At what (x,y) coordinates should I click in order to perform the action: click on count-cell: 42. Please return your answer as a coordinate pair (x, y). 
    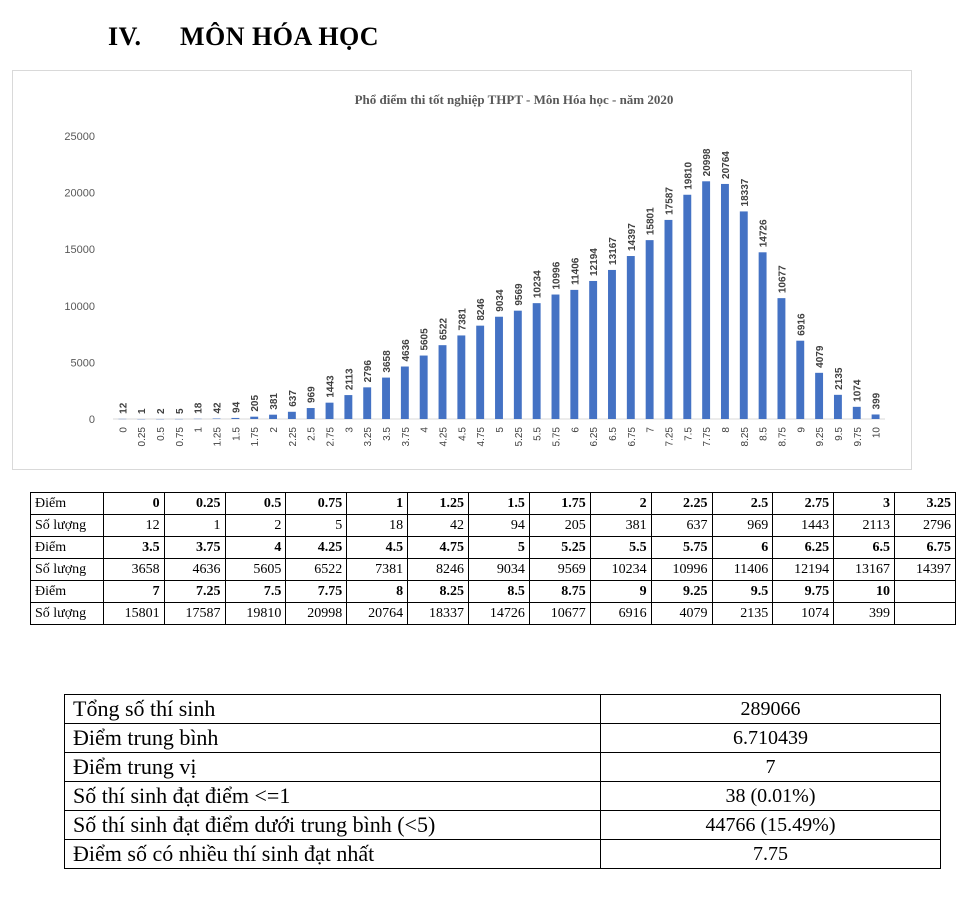
    Looking at the image, I should click on (438, 525).